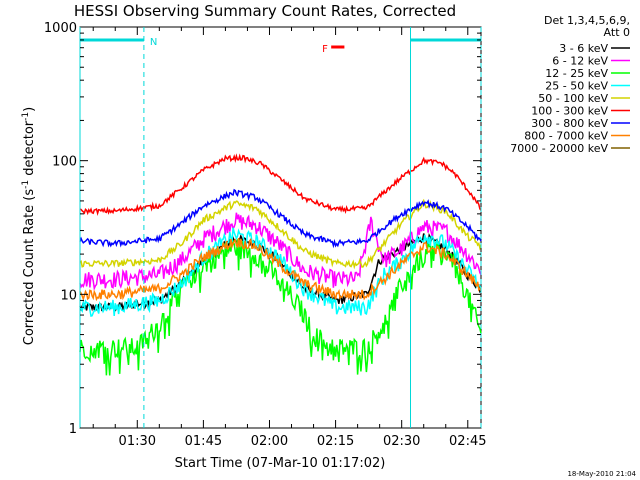  I want to click on y-tick-label: 1, so click(73, 429).